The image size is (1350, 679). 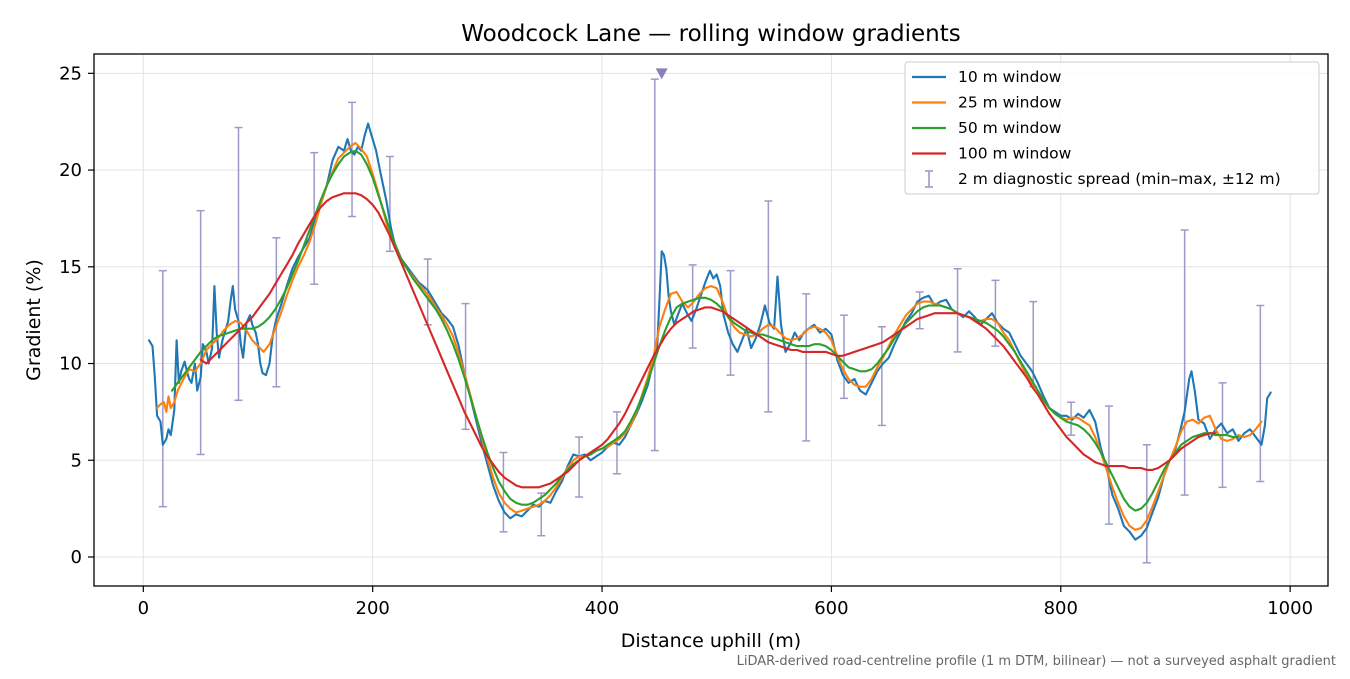 I want to click on x-tick-label: 1000, so click(x=1290, y=608).